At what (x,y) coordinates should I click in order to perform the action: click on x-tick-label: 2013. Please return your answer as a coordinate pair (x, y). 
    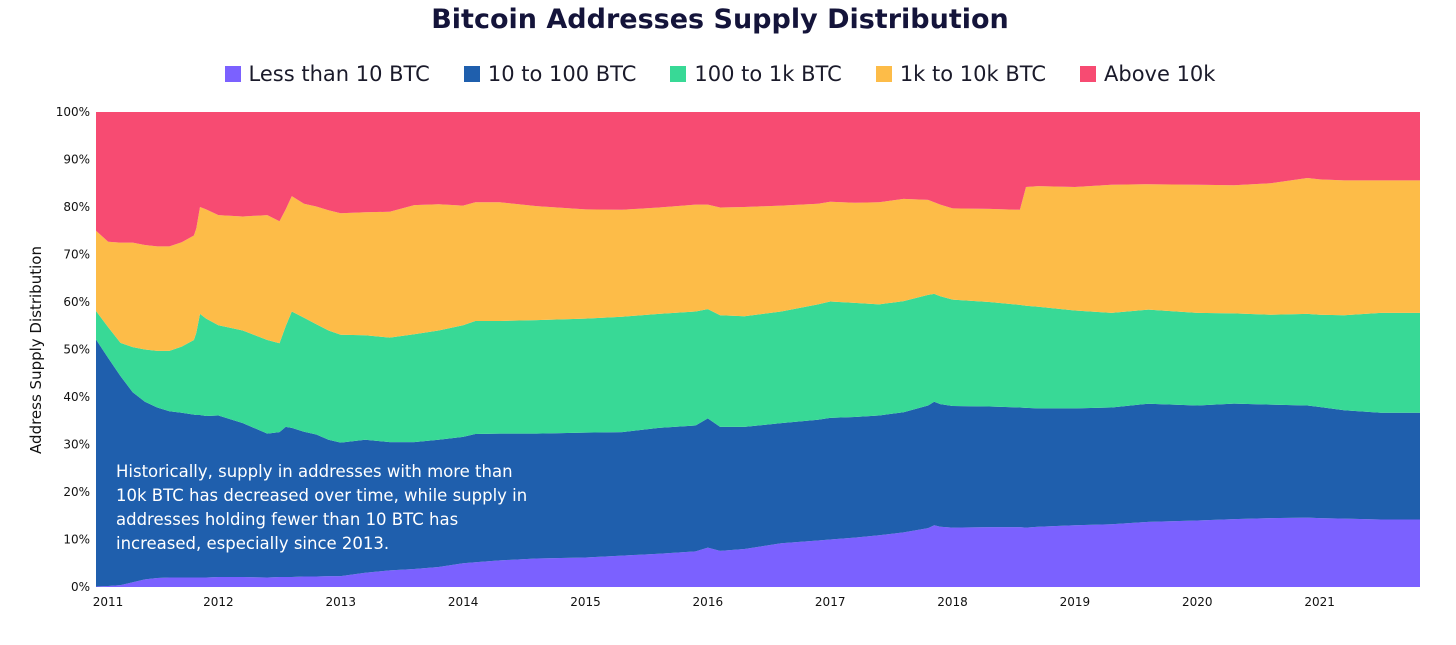
    Looking at the image, I should click on (340, 602).